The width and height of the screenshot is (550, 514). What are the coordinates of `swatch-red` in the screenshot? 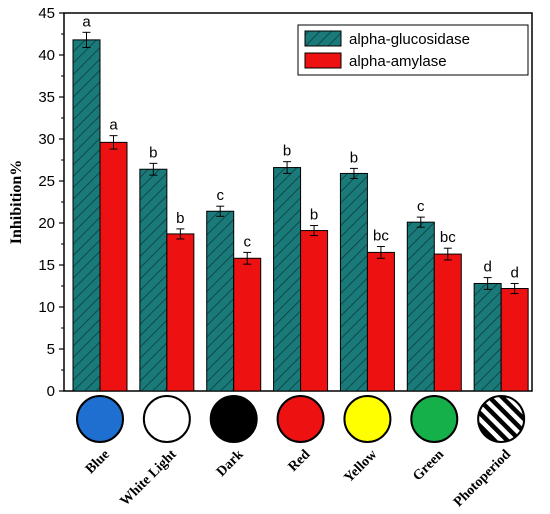 It's located at (300, 419).